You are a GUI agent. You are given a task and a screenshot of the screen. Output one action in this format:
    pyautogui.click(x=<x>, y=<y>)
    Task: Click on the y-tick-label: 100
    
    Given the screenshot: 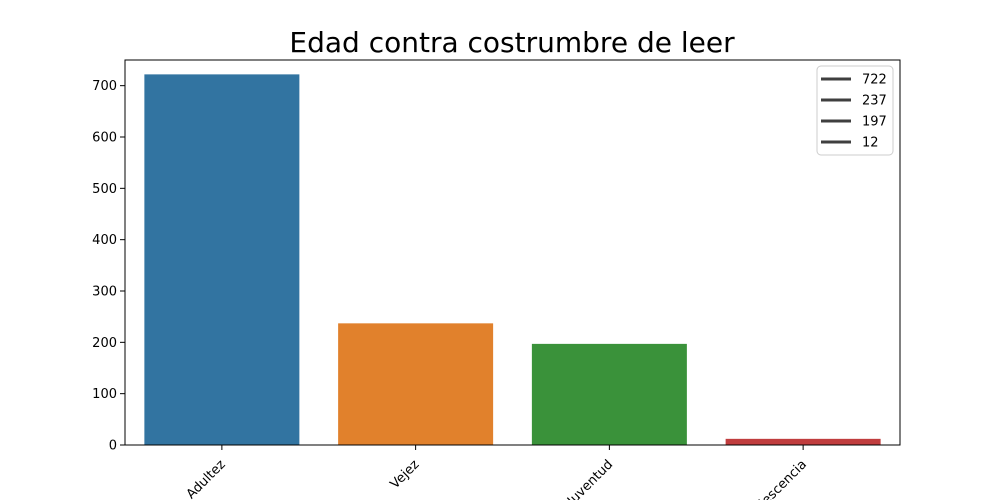 What is the action you would take?
    pyautogui.click(x=104, y=394)
    